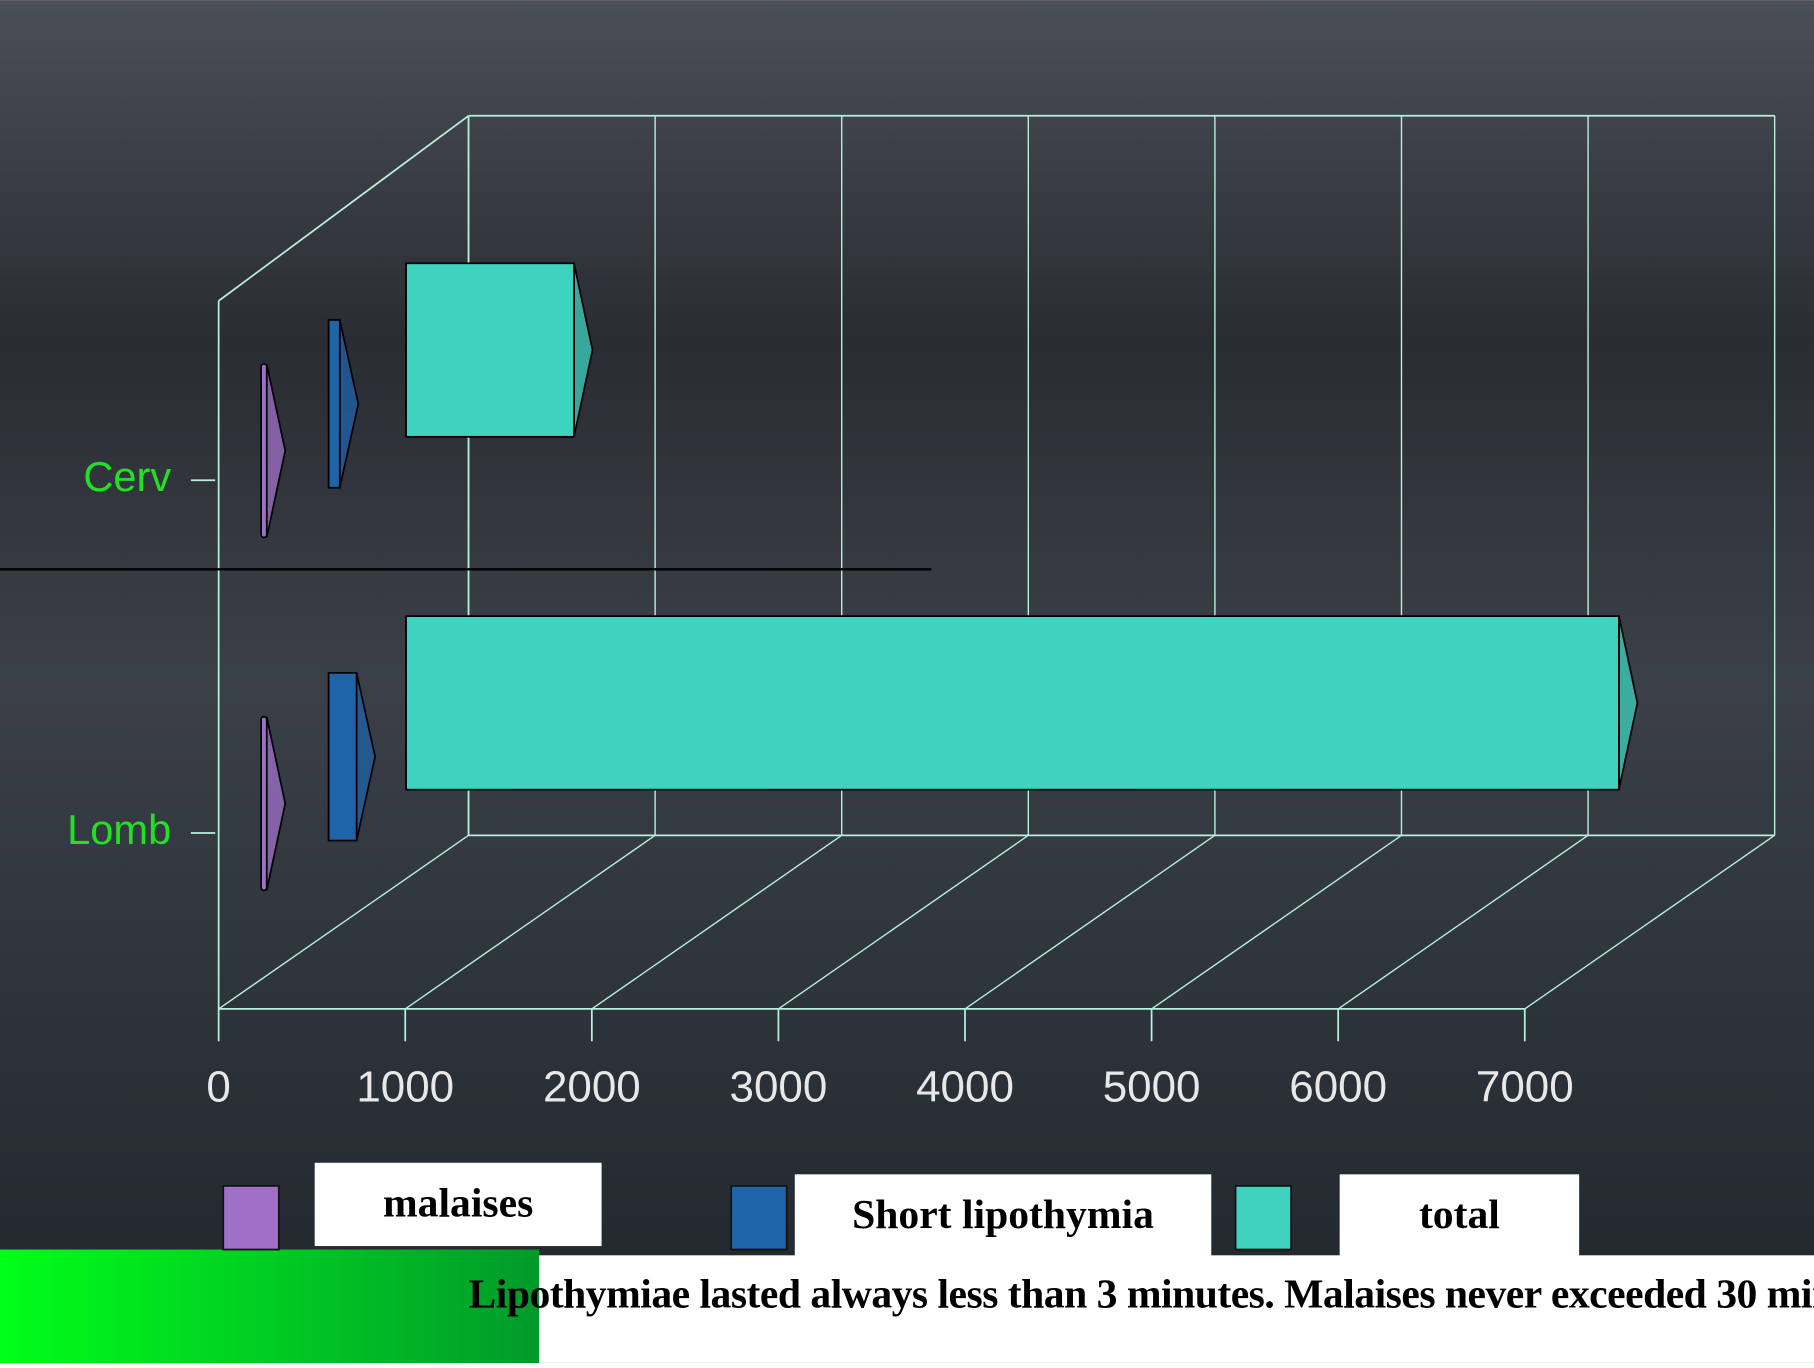 The image size is (1814, 1368). Describe the element at coordinates (779, 1086) in the screenshot. I see `x-tick-label: 3000` at that location.